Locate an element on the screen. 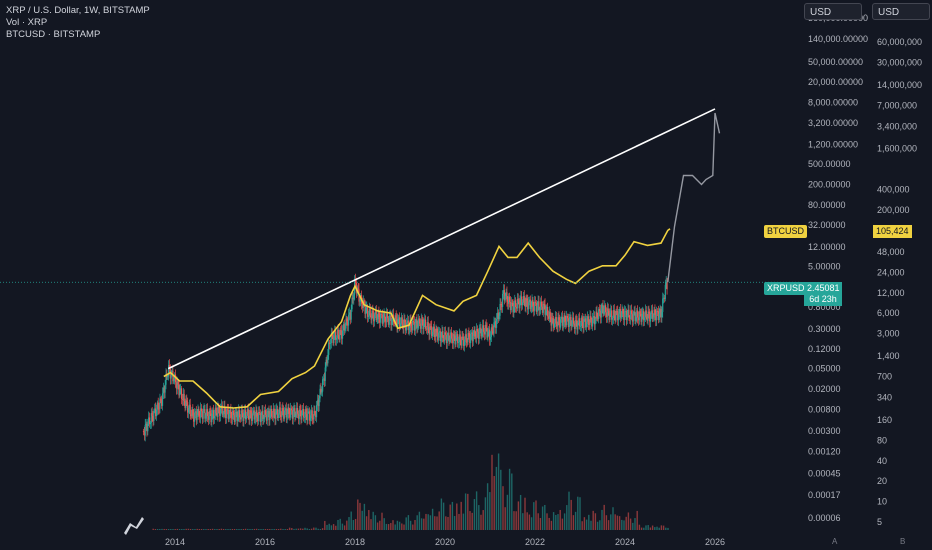 The width and height of the screenshot is (932, 550). right-axis-label: 400,000 is located at coordinates (893, 190).